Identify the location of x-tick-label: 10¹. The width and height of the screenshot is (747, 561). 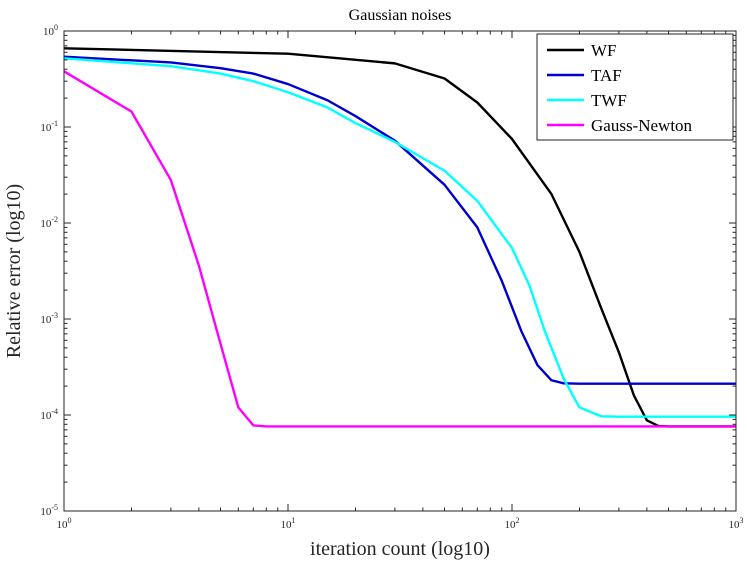
(288, 523).